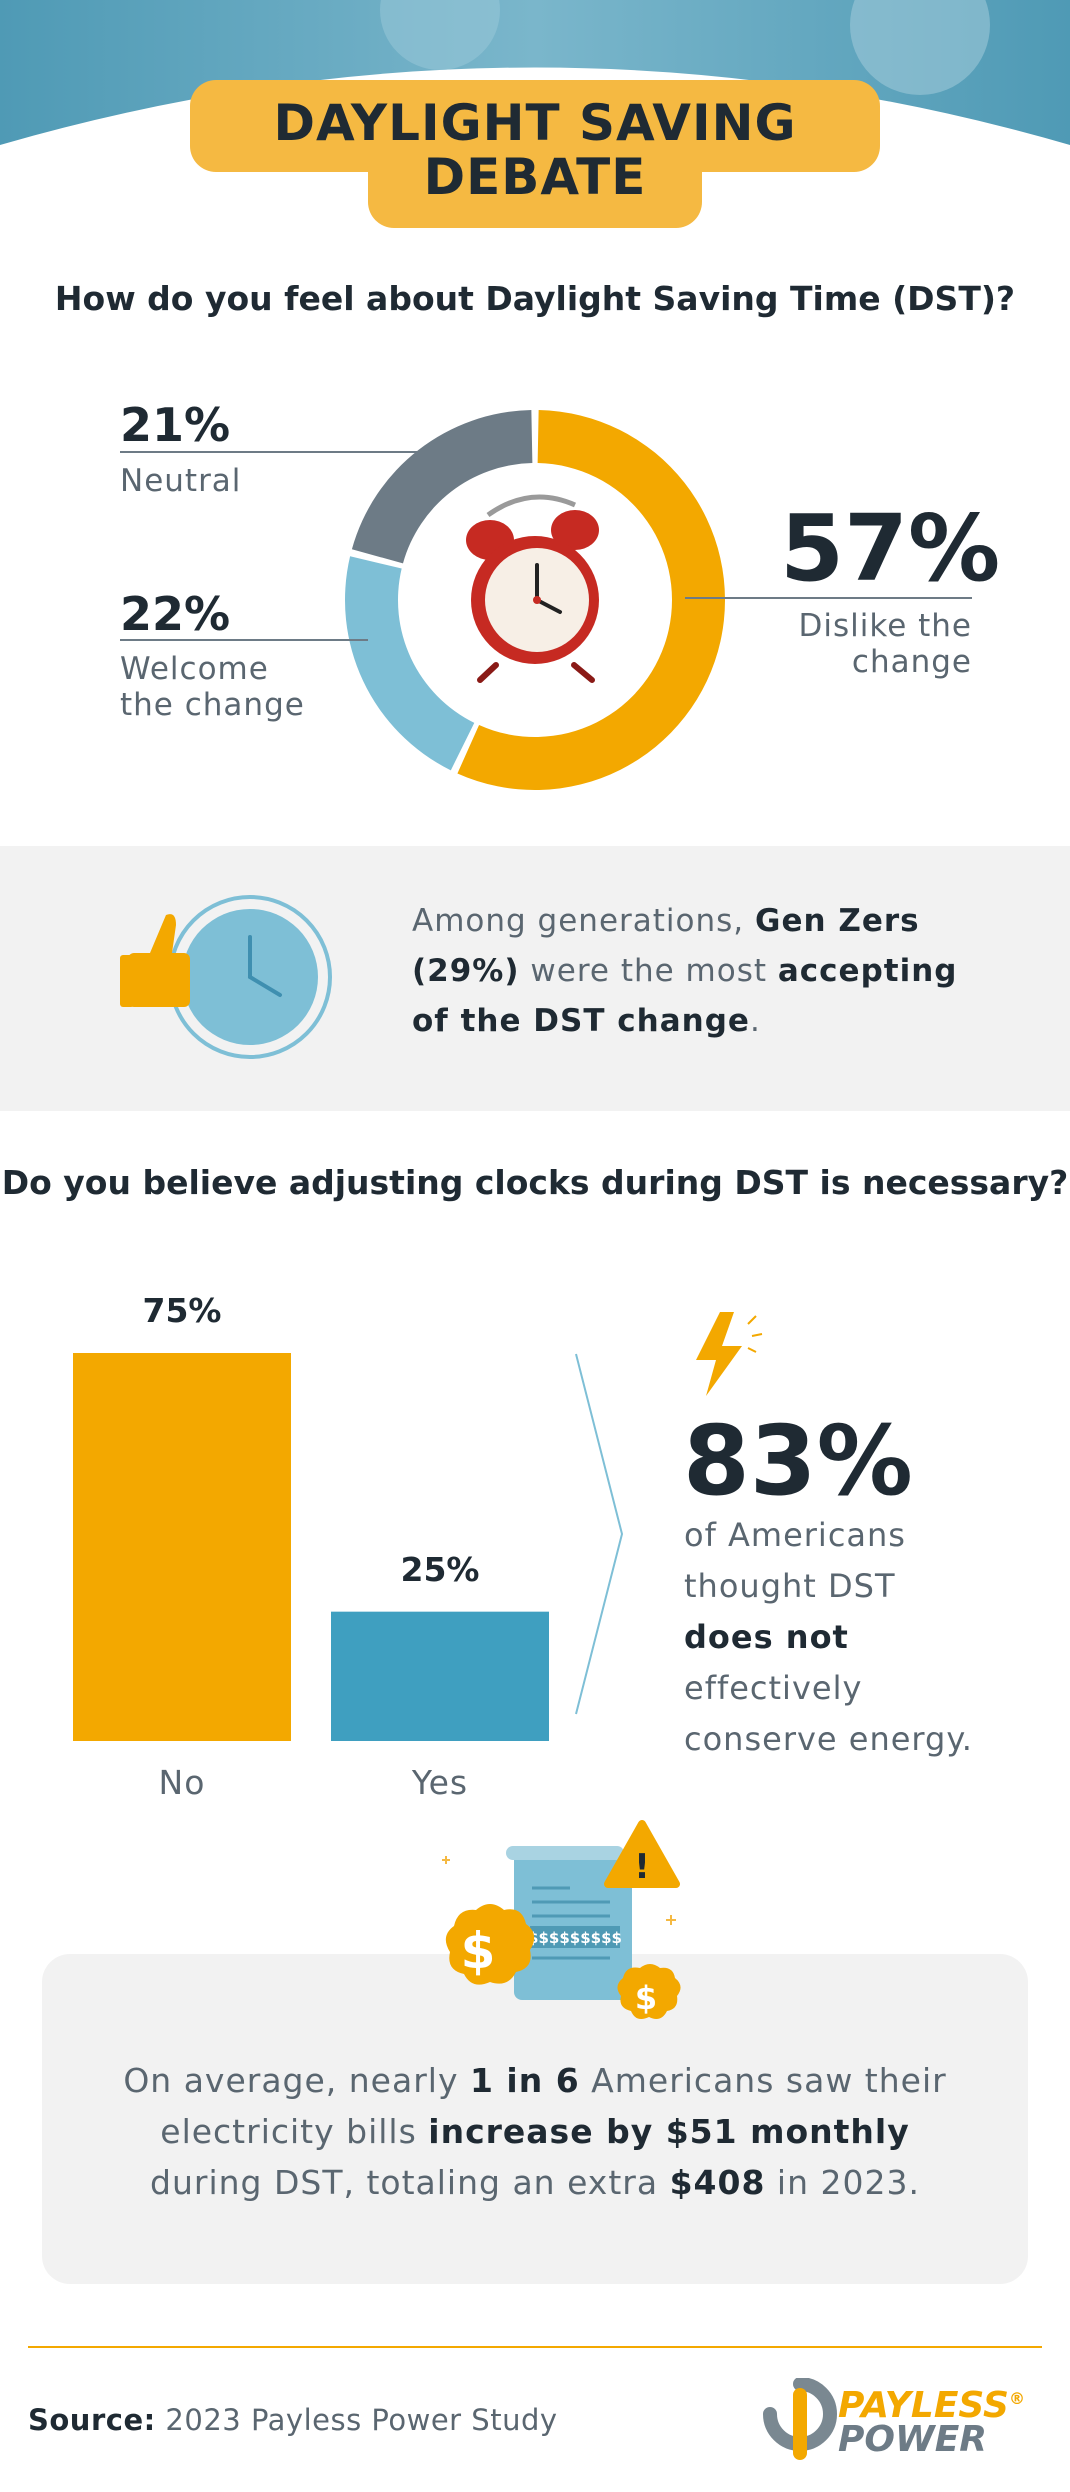  Describe the element at coordinates (885, 644) in the screenshot. I see `dislike-label: Dislike the change` at that location.